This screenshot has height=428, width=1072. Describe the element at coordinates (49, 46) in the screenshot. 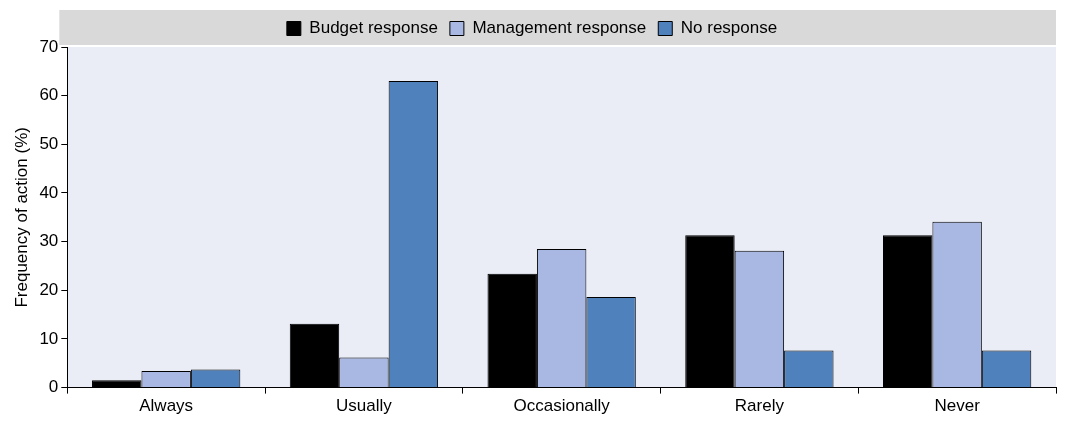

I see `y-tick-label: 70` at that location.